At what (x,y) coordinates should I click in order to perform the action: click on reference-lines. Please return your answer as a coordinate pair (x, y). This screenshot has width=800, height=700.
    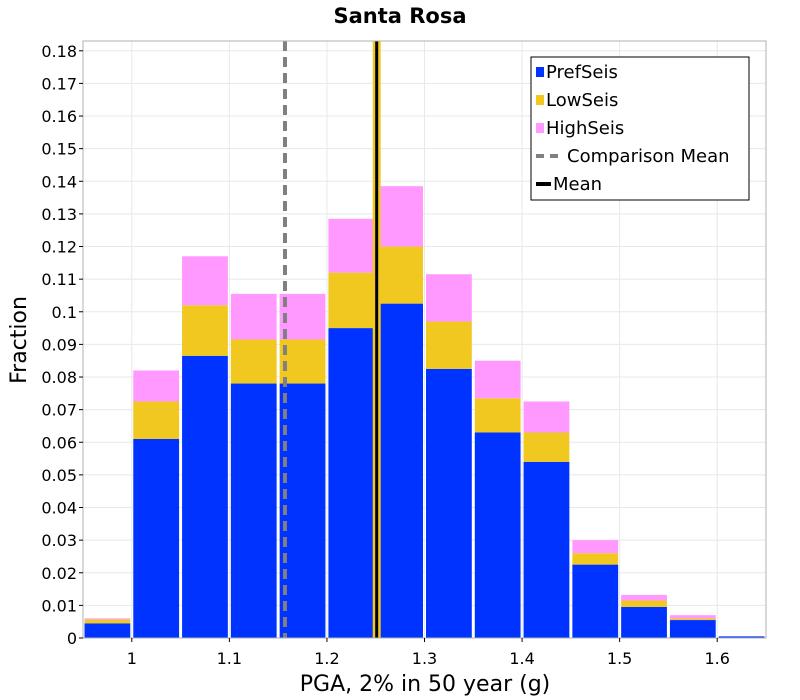
    Looking at the image, I should click on (331, 339).